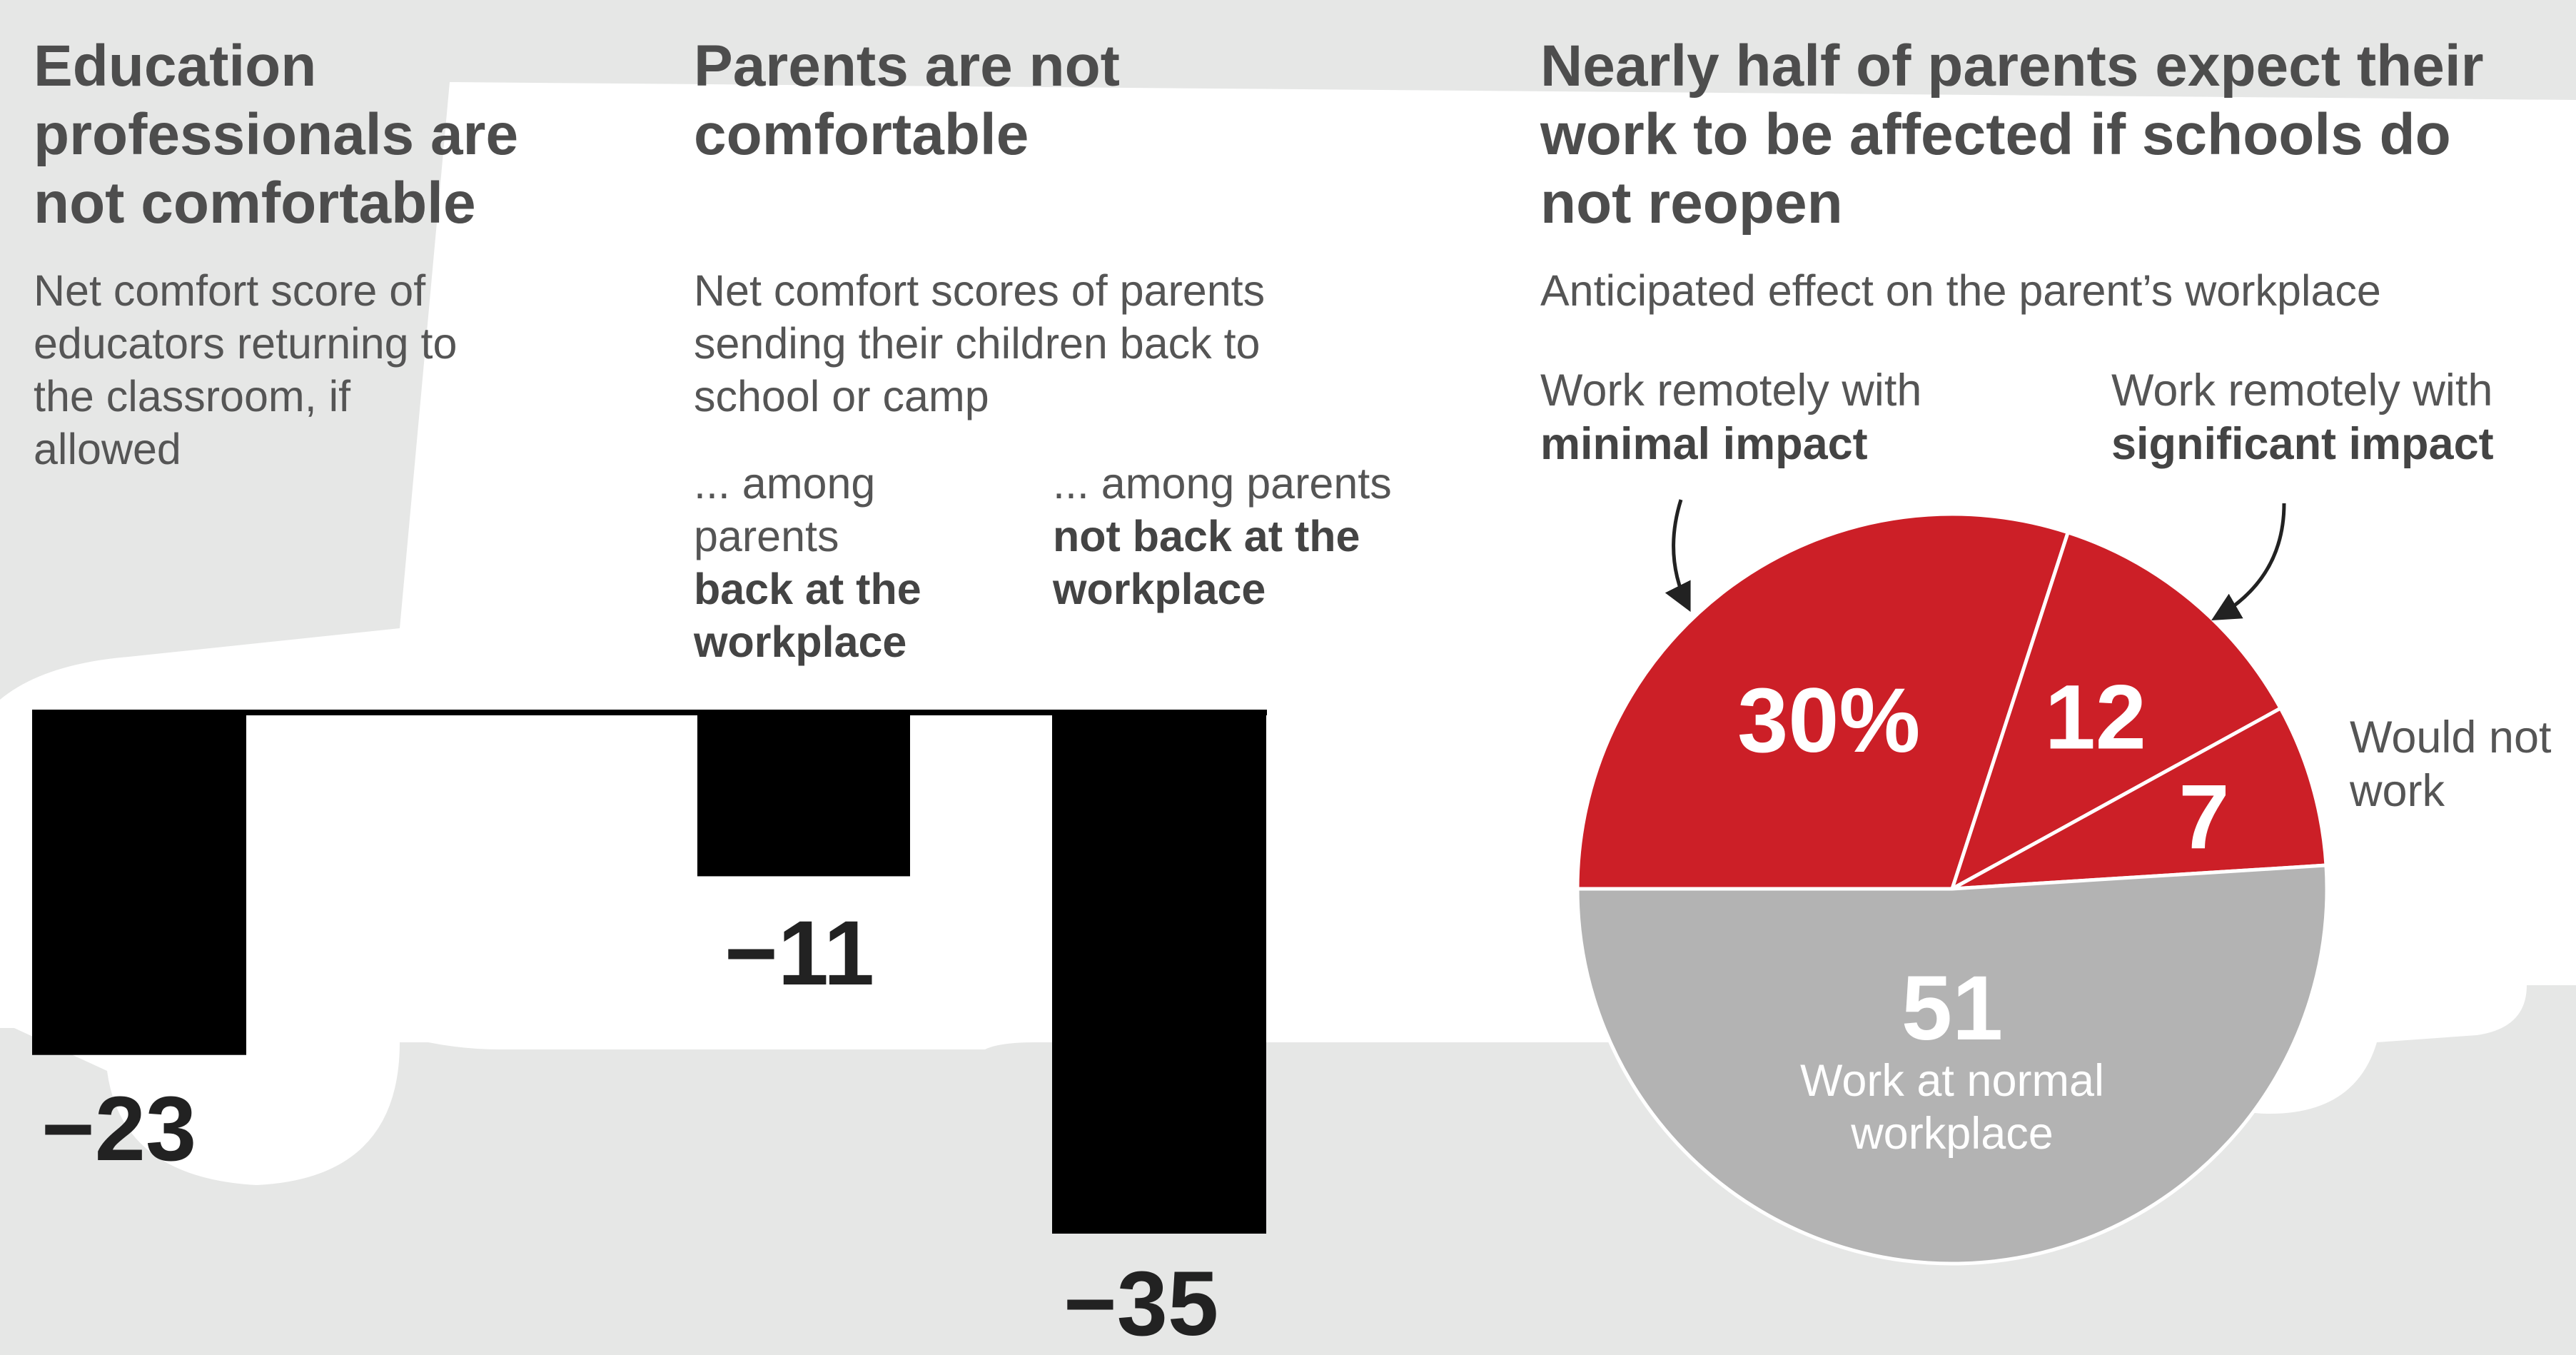 The width and height of the screenshot is (2576, 1355). Describe the element at coordinates (1952, 1008) in the screenshot. I see `pie-label-normal-workplace: 51` at that location.